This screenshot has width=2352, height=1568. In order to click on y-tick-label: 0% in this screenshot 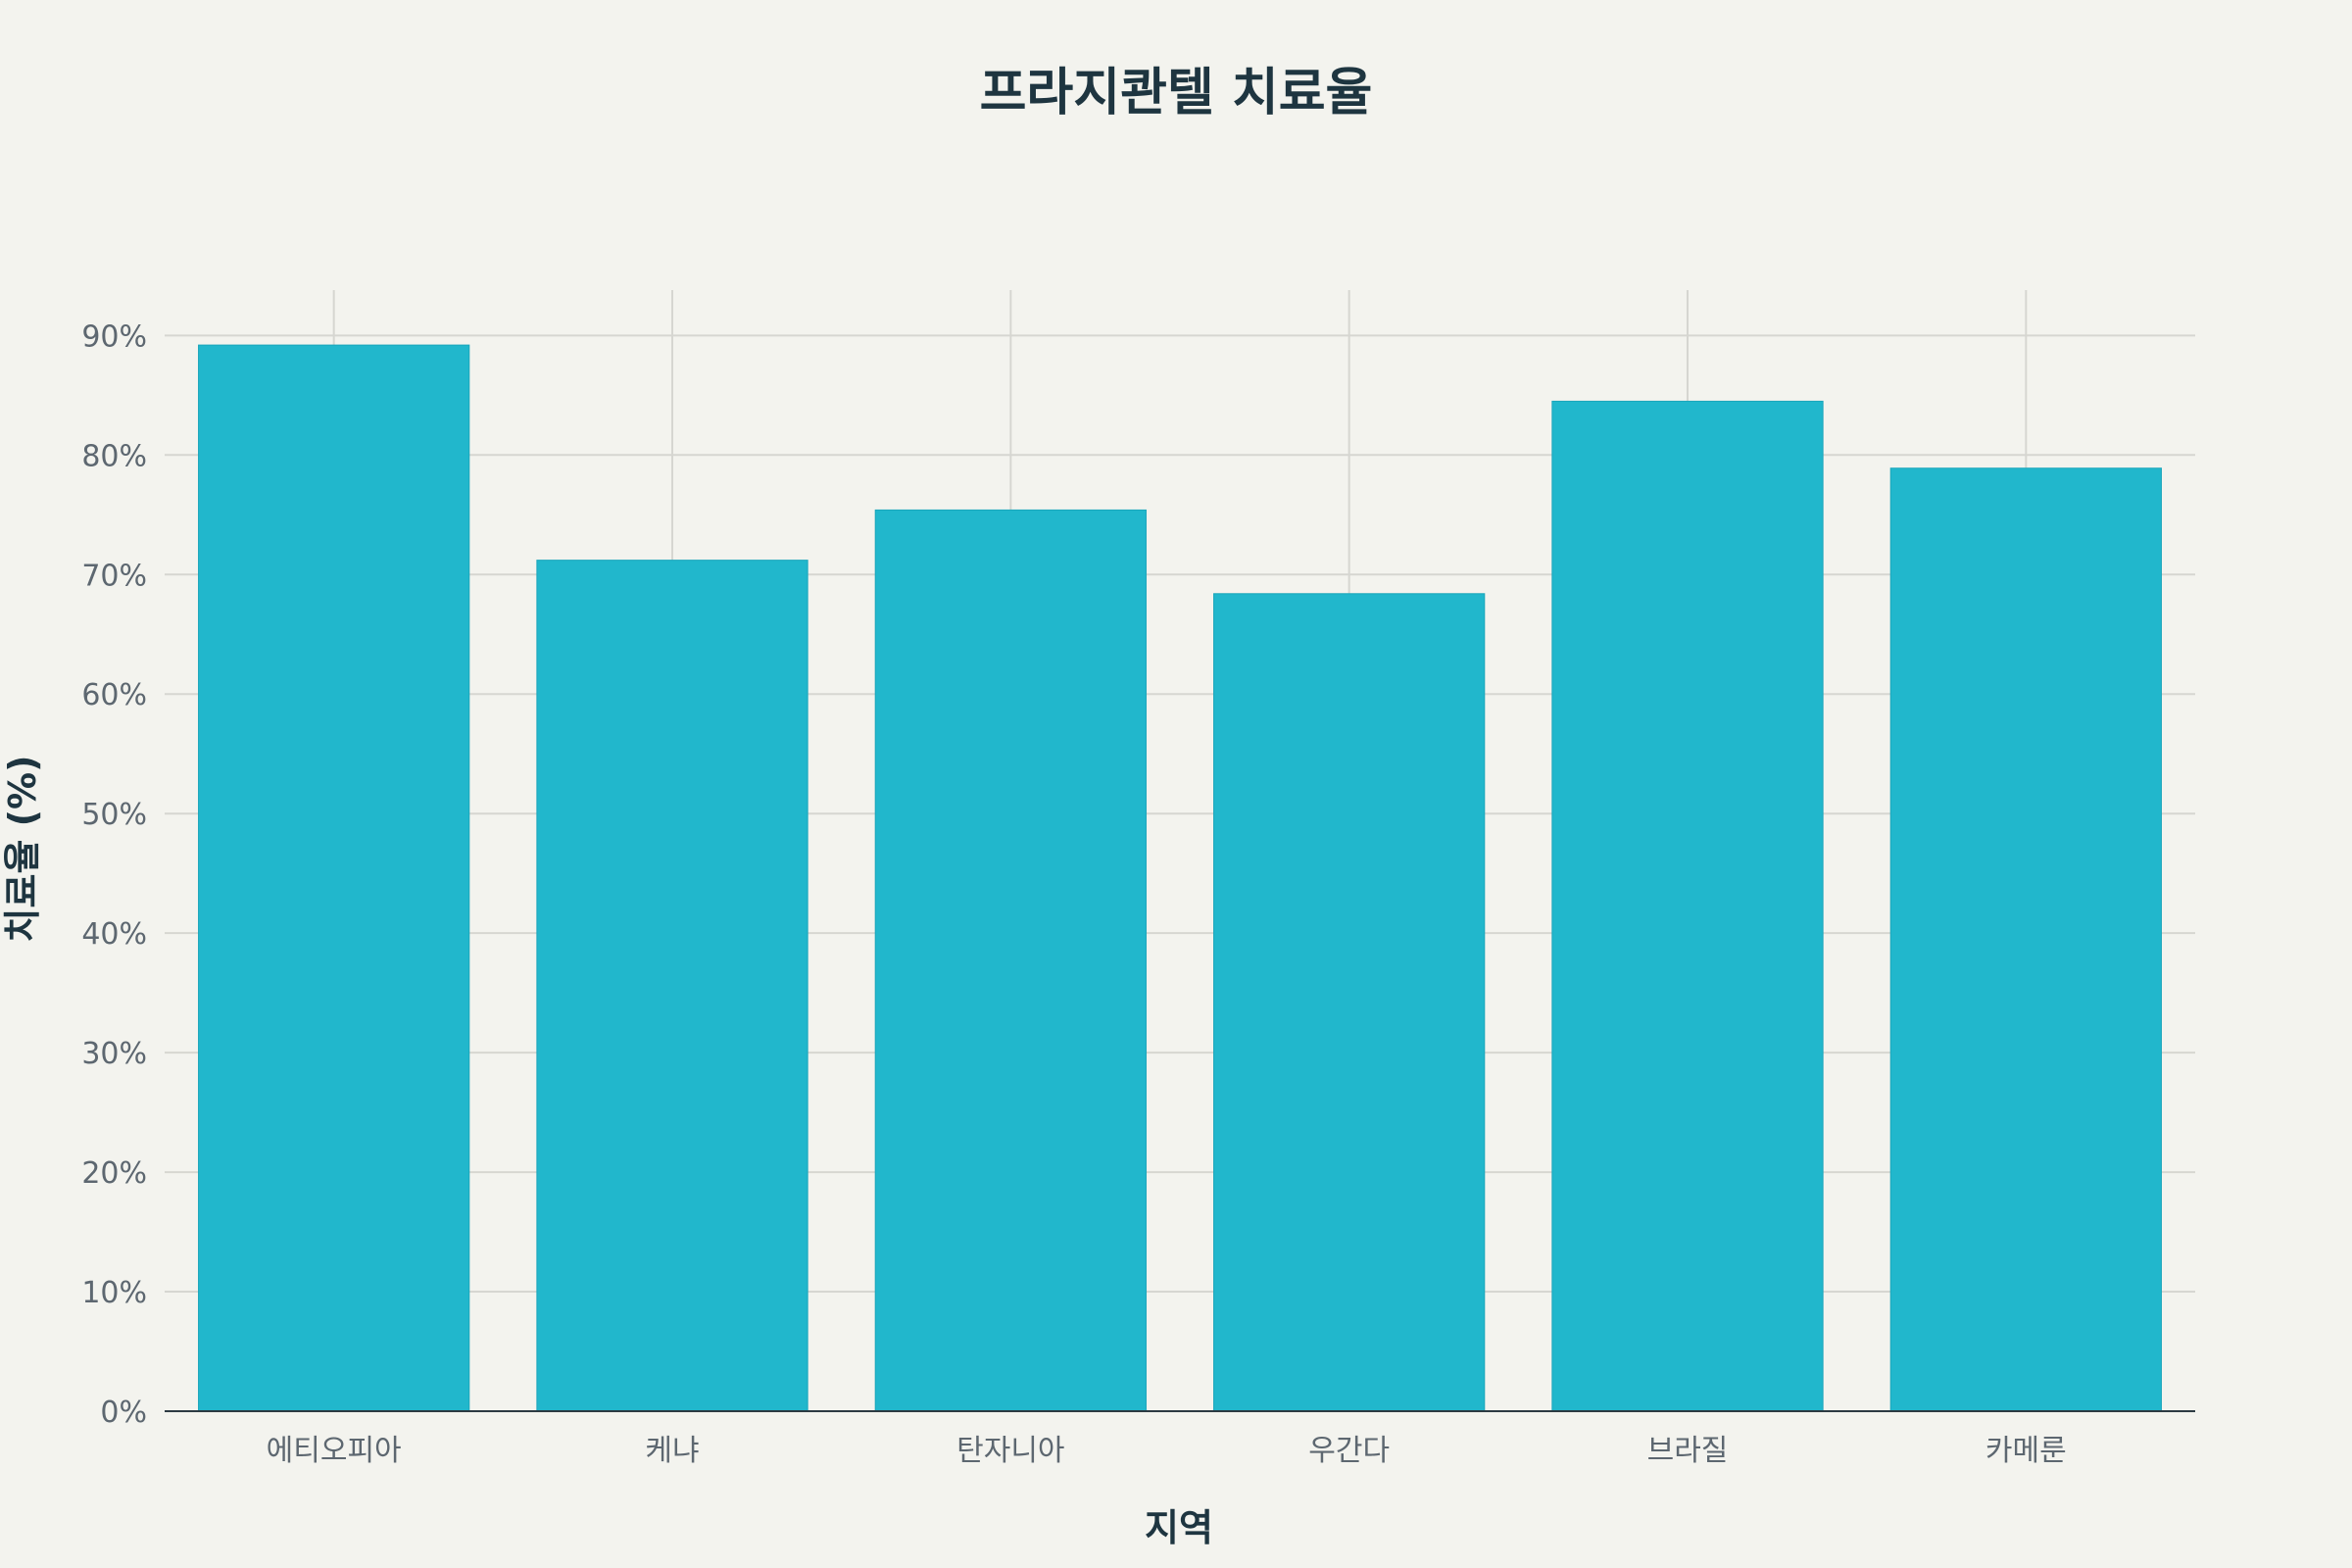, I will do `click(124, 1413)`.